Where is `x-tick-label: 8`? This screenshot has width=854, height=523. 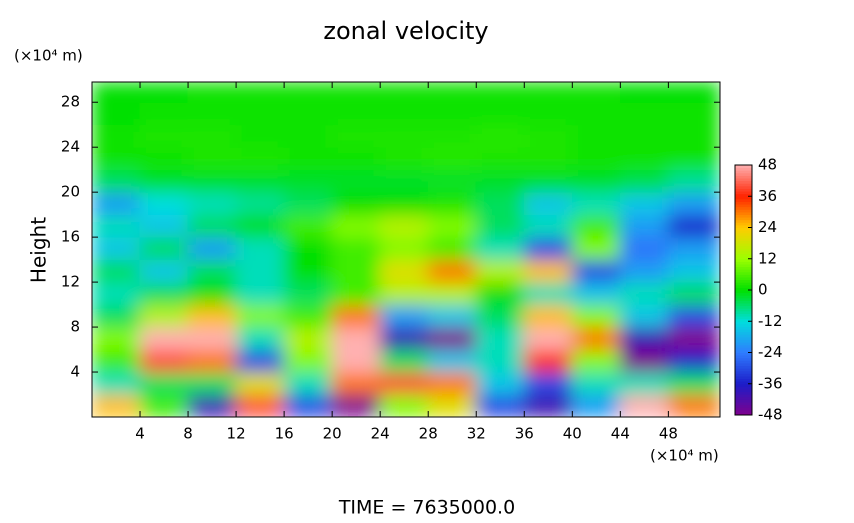 x-tick-label: 8 is located at coordinates (188, 434).